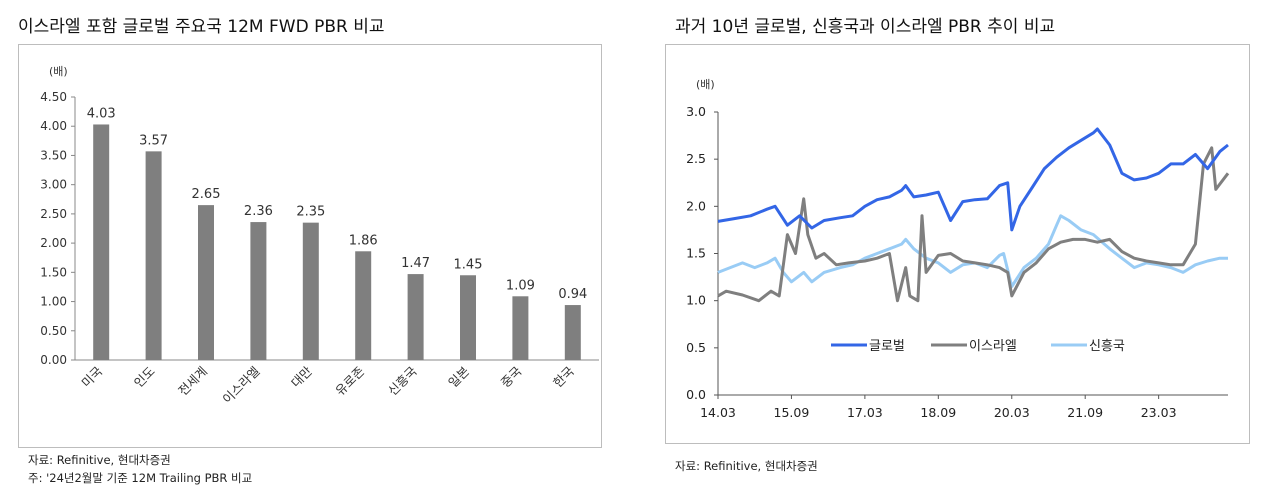  What do you see at coordinates (402, 381) in the screenshot?
I see `bar-category-label: 신흥국` at bounding box center [402, 381].